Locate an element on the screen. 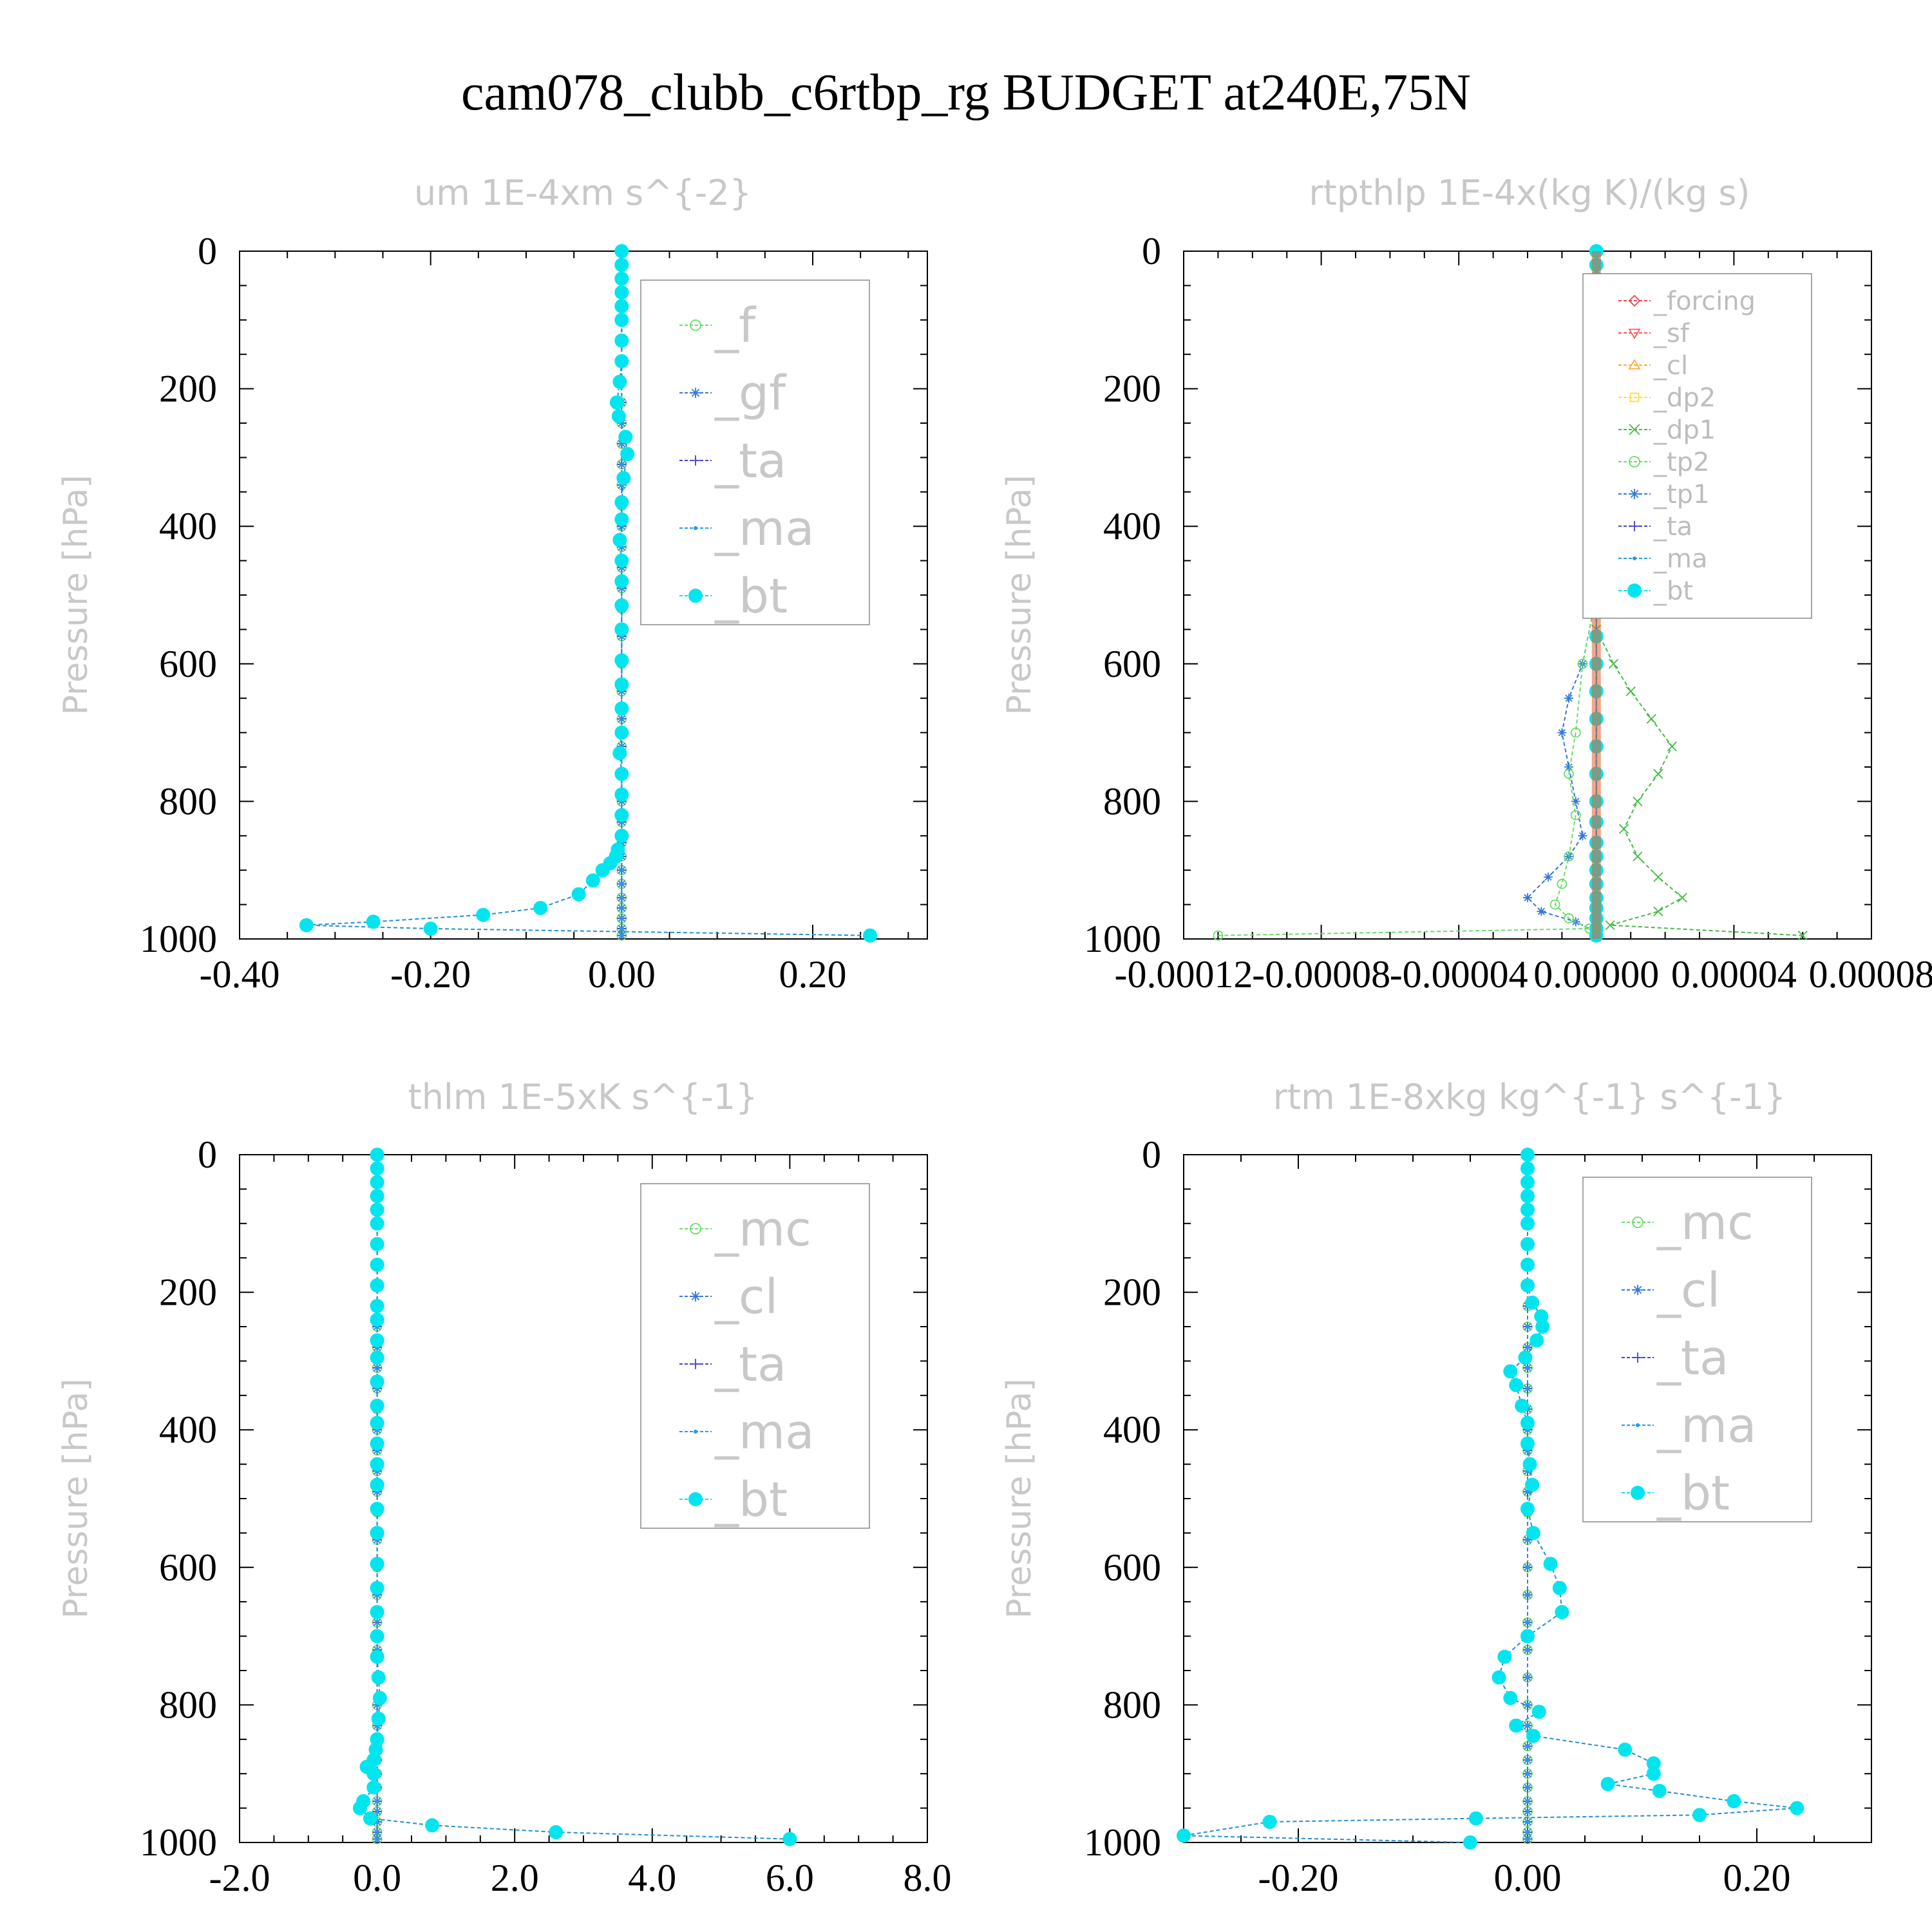 This screenshot has width=1932, height=1932. x-tick-label: 0.00 is located at coordinates (622, 975).